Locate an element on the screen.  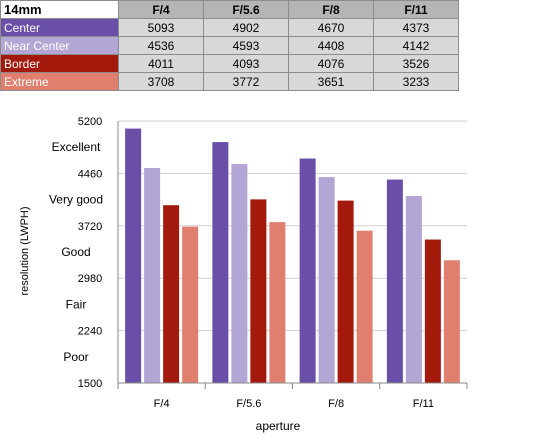
table-row: Border 4011 4093 4076 3526 is located at coordinates (229, 63).